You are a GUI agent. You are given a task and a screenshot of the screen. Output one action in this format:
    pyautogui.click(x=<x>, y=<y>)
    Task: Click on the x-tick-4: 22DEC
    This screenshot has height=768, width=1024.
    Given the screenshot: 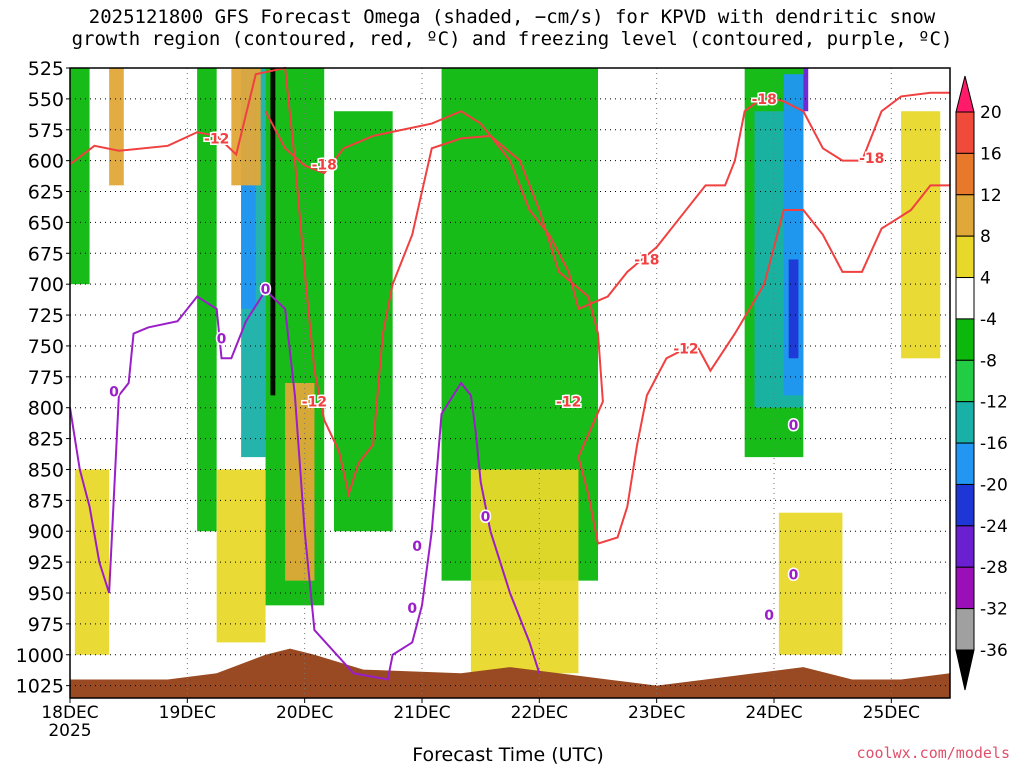 What is the action you would take?
    pyautogui.click(x=539, y=713)
    